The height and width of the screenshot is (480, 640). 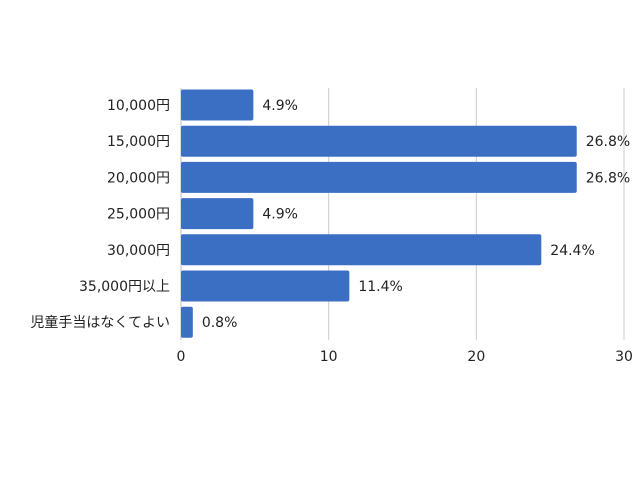 What do you see at coordinates (138, 106) in the screenshot?
I see `category-label: 10,000円` at bounding box center [138, 106].